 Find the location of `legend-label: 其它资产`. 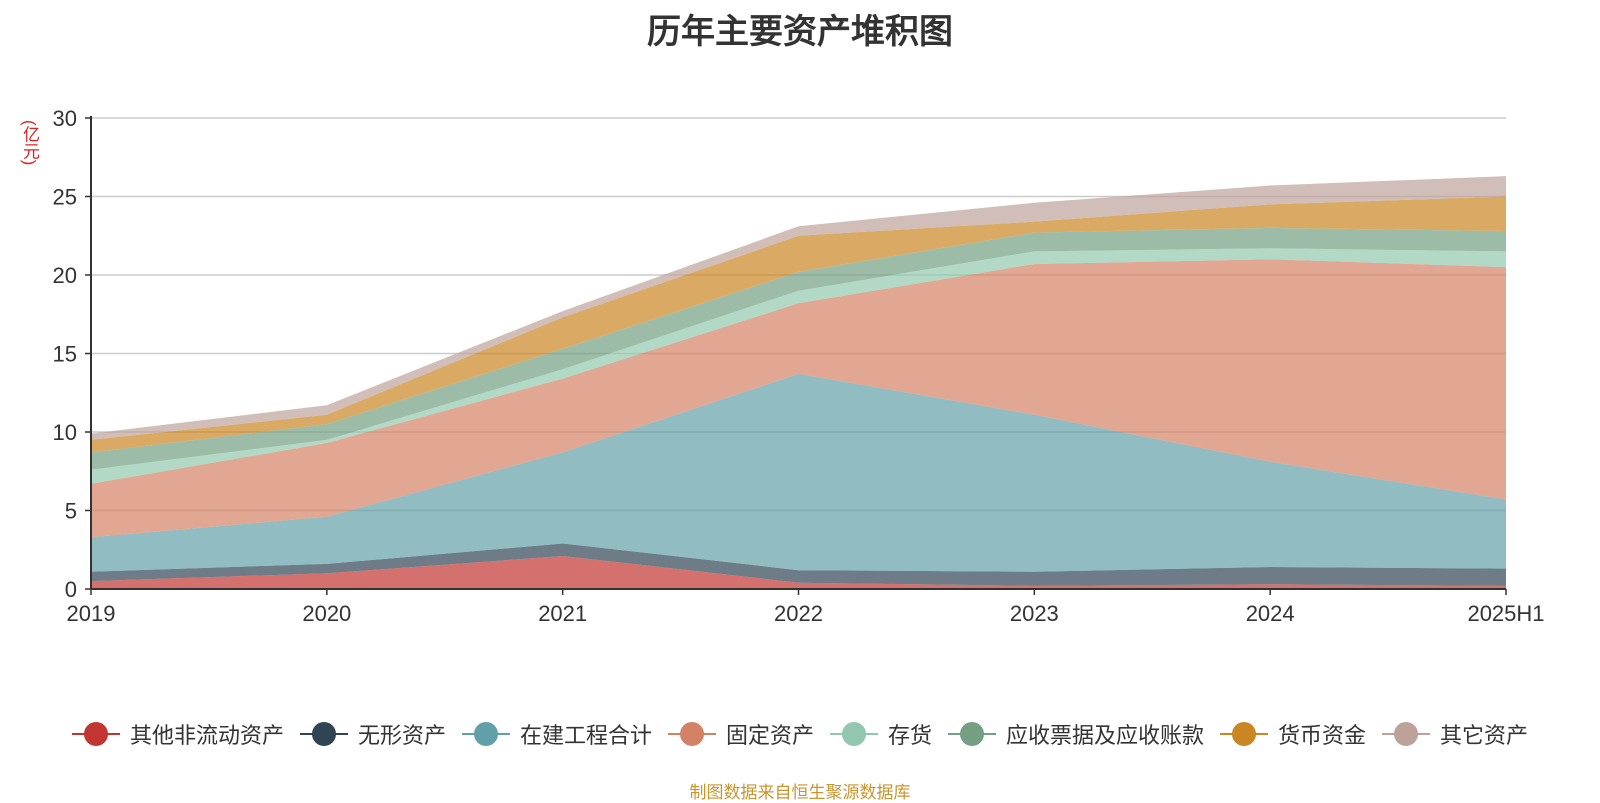

legend-label: 其它资产 is located at coordinates (1484, 735).